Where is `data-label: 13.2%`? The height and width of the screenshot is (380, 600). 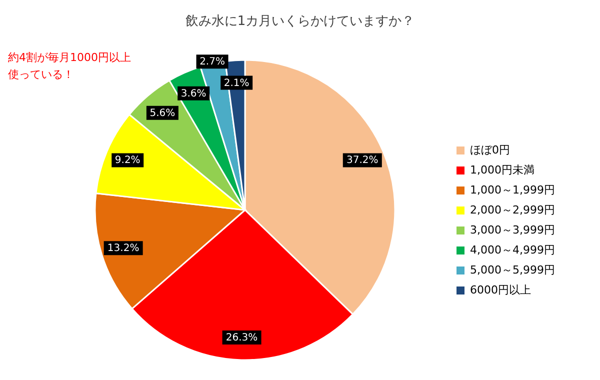 data-label: 13.2% is located at coordinates (123, 248).